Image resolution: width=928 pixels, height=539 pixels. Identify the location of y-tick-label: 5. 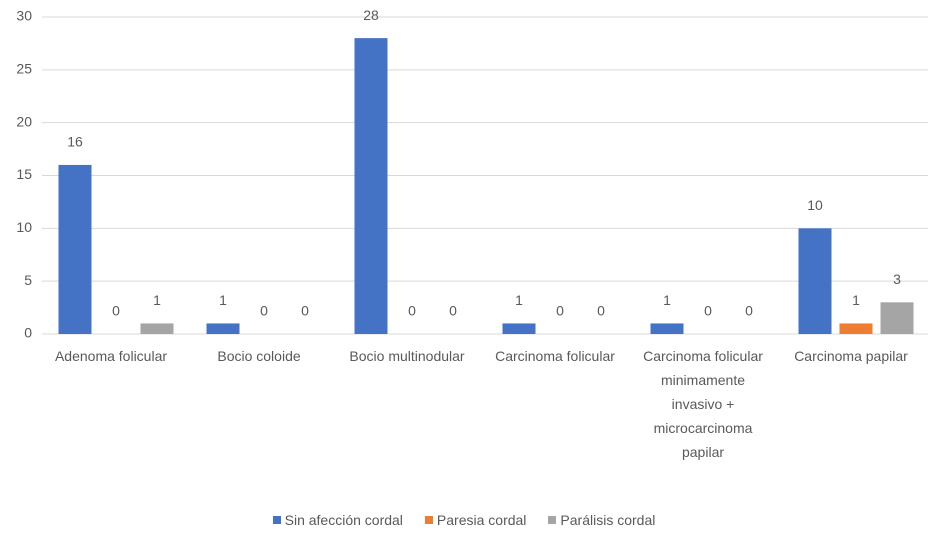
(28, 280).